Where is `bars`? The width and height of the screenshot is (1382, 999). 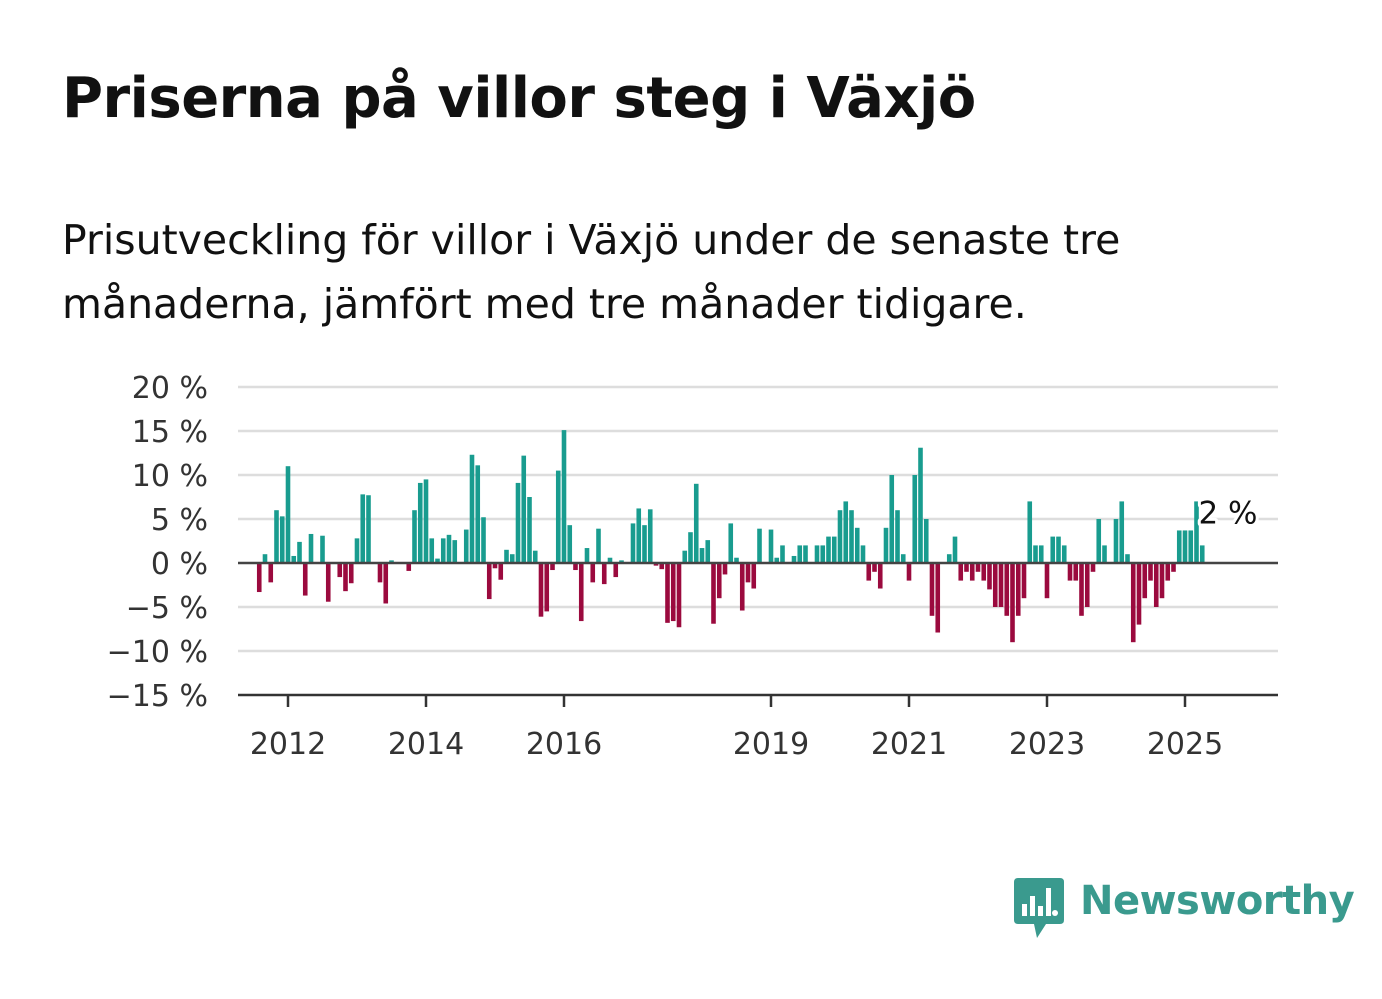 bars is located at coordinates (730, 536).